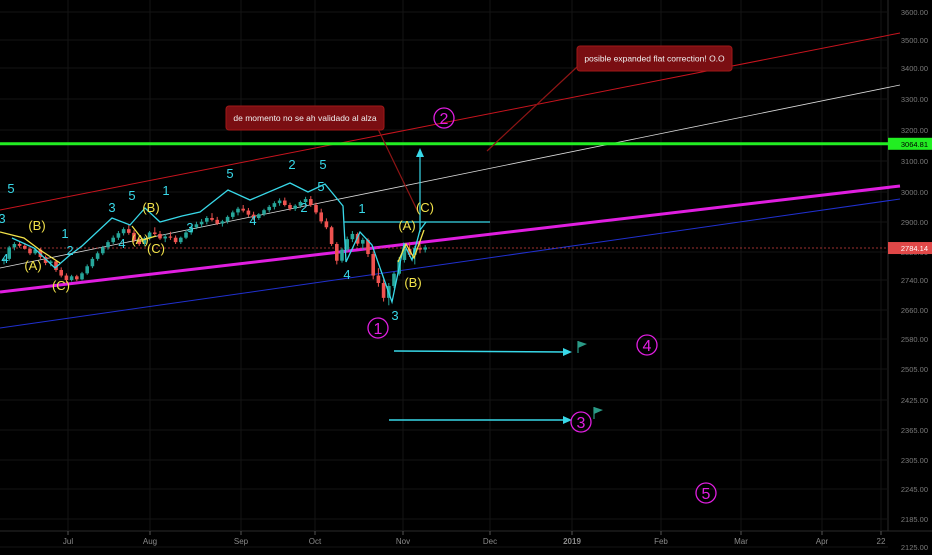 The image size is (932, 555). What do you see at coordinates (361, 208) in the screenshot?
I see `wave-label-cyan: 1` at bounding box center [361, 208].